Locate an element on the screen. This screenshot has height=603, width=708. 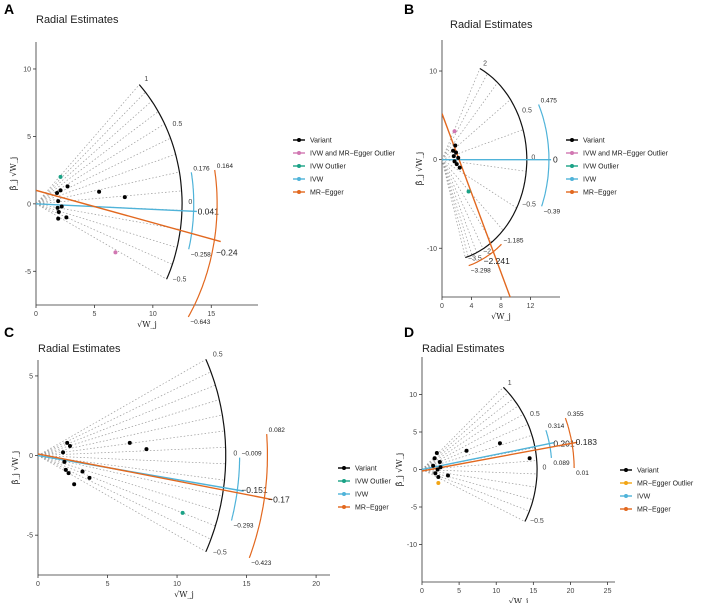
panel-c-ivw-ci-lower: −0.293 is located at coordinates (243, 525).